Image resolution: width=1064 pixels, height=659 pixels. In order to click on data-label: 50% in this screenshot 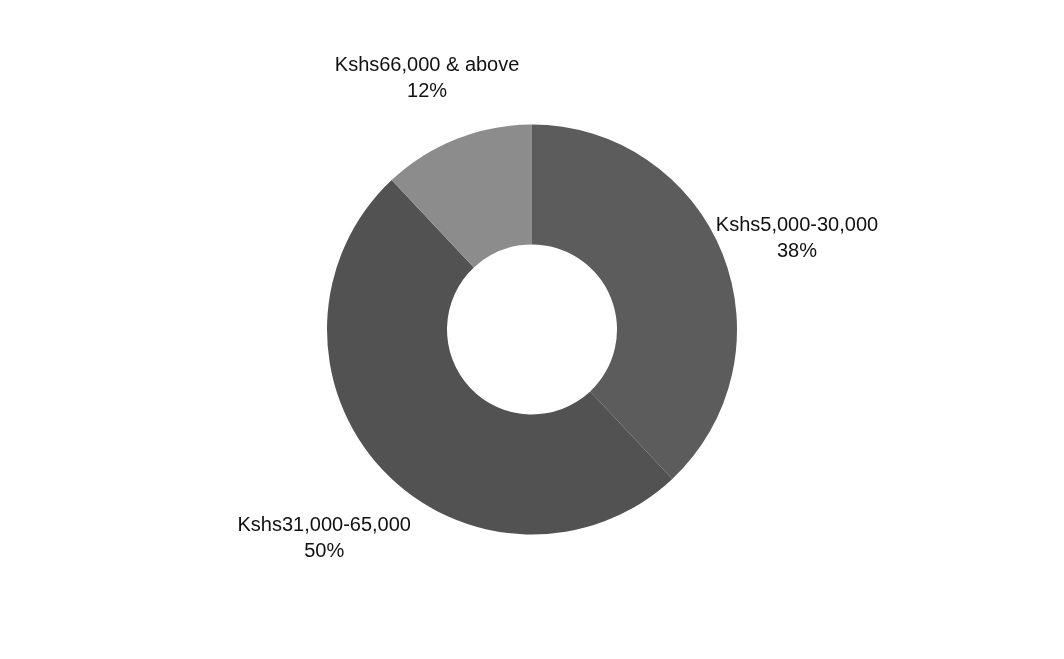, I will do `click(324, 549)`.